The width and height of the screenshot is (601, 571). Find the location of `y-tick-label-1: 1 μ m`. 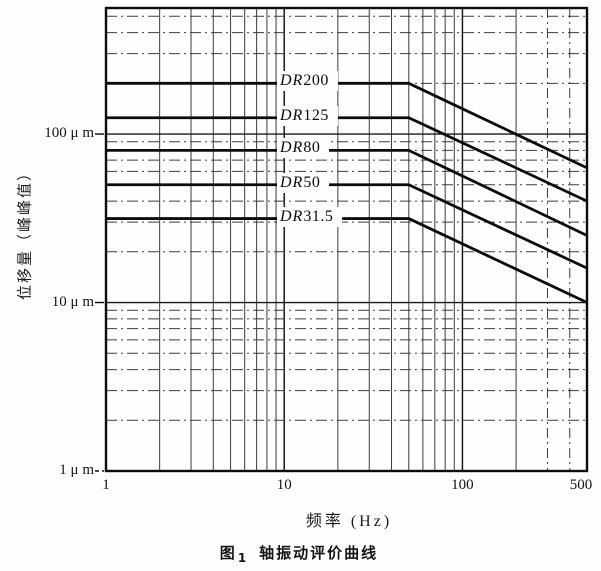

y-tick-label-1: 1 μ m is located at coordinates (76, 470).